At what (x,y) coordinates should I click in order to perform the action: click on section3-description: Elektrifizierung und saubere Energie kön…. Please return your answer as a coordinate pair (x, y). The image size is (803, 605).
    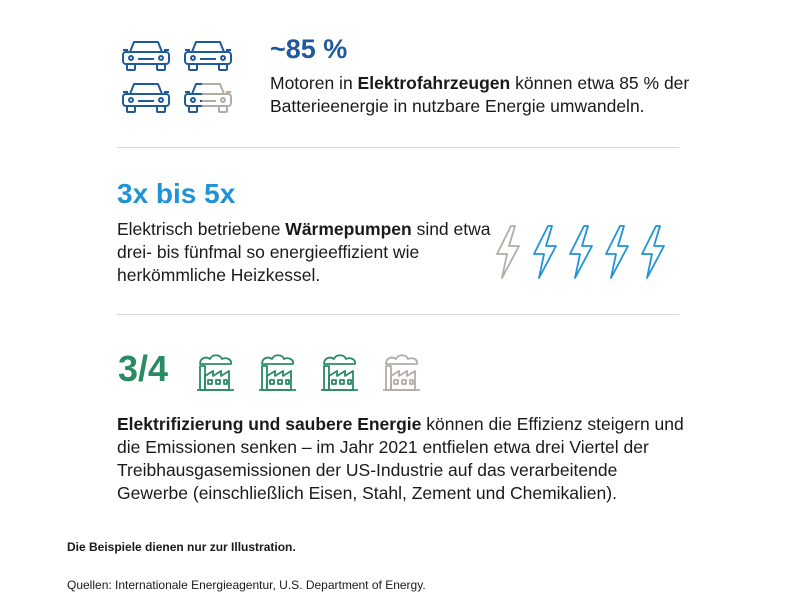
    Looking at the image, I should click on (400, 458).